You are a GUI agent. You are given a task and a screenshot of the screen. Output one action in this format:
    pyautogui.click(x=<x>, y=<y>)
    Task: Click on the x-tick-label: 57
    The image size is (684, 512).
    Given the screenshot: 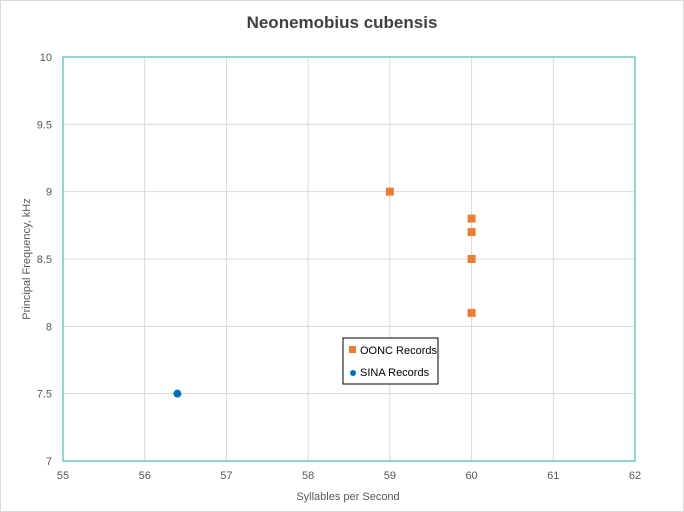 What is the action you would take?
    pyautogui.click(x=226, y=476)
    